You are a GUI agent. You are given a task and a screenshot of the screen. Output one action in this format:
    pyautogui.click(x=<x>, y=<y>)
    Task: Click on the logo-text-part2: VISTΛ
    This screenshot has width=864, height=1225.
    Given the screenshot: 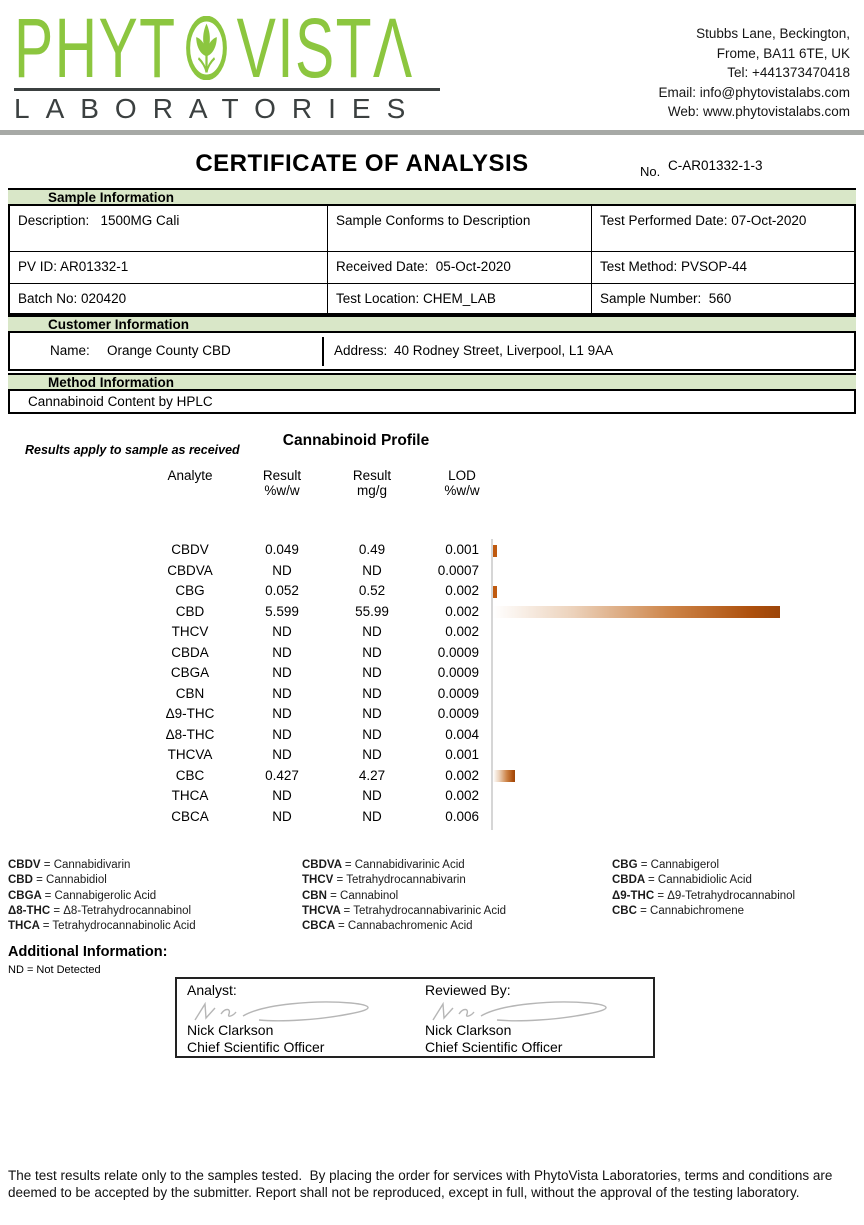 What is the action you would take?
    pyautogui.click(x=325, y=48)
    